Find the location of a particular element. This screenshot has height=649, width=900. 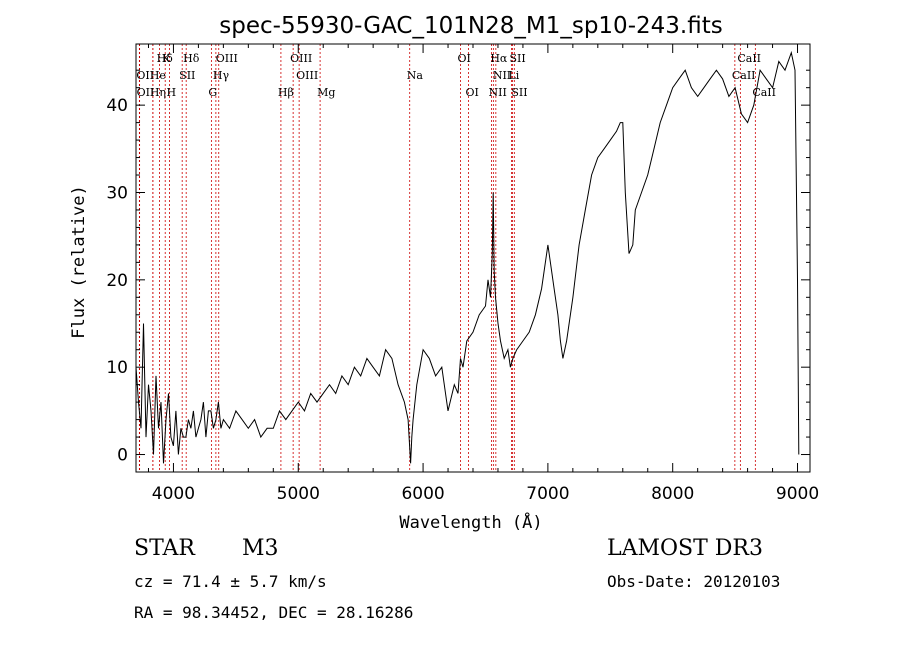

object-subclass: M3 is located at coordinates (260, 548).